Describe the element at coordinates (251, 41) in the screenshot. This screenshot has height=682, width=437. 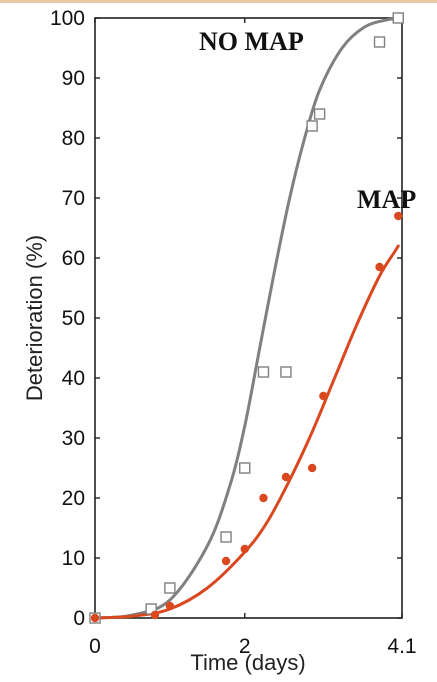
I see `series-label-no-map: NO MAP` at that location.